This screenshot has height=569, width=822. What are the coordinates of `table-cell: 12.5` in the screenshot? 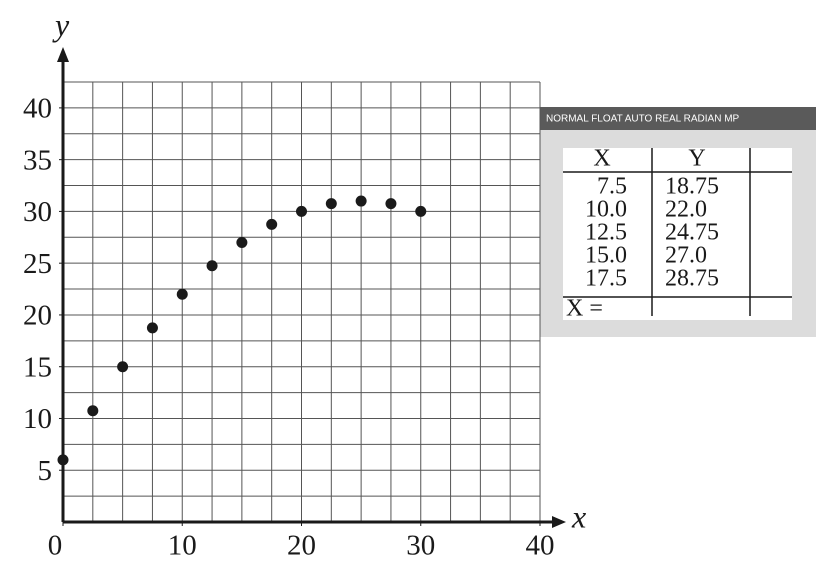 It's located at (606, 233).